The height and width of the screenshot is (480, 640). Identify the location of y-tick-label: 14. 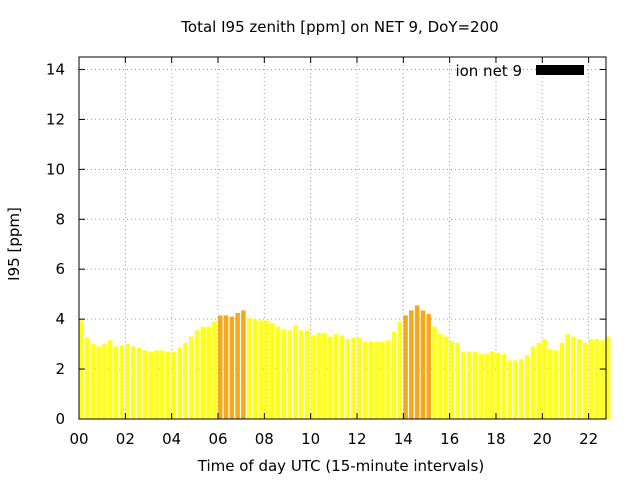
(55, 69).